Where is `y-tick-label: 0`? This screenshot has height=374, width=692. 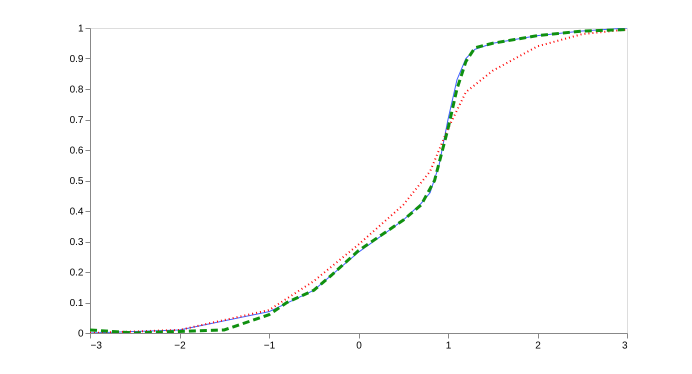 y-tick-label: 0 is located at coordinates (81, 334).